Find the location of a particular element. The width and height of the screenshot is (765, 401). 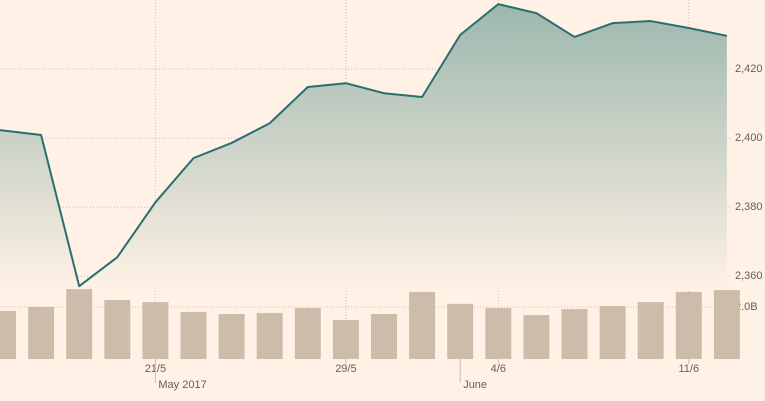

x-group-label: May 2017 is located at coordinates (182, 385).